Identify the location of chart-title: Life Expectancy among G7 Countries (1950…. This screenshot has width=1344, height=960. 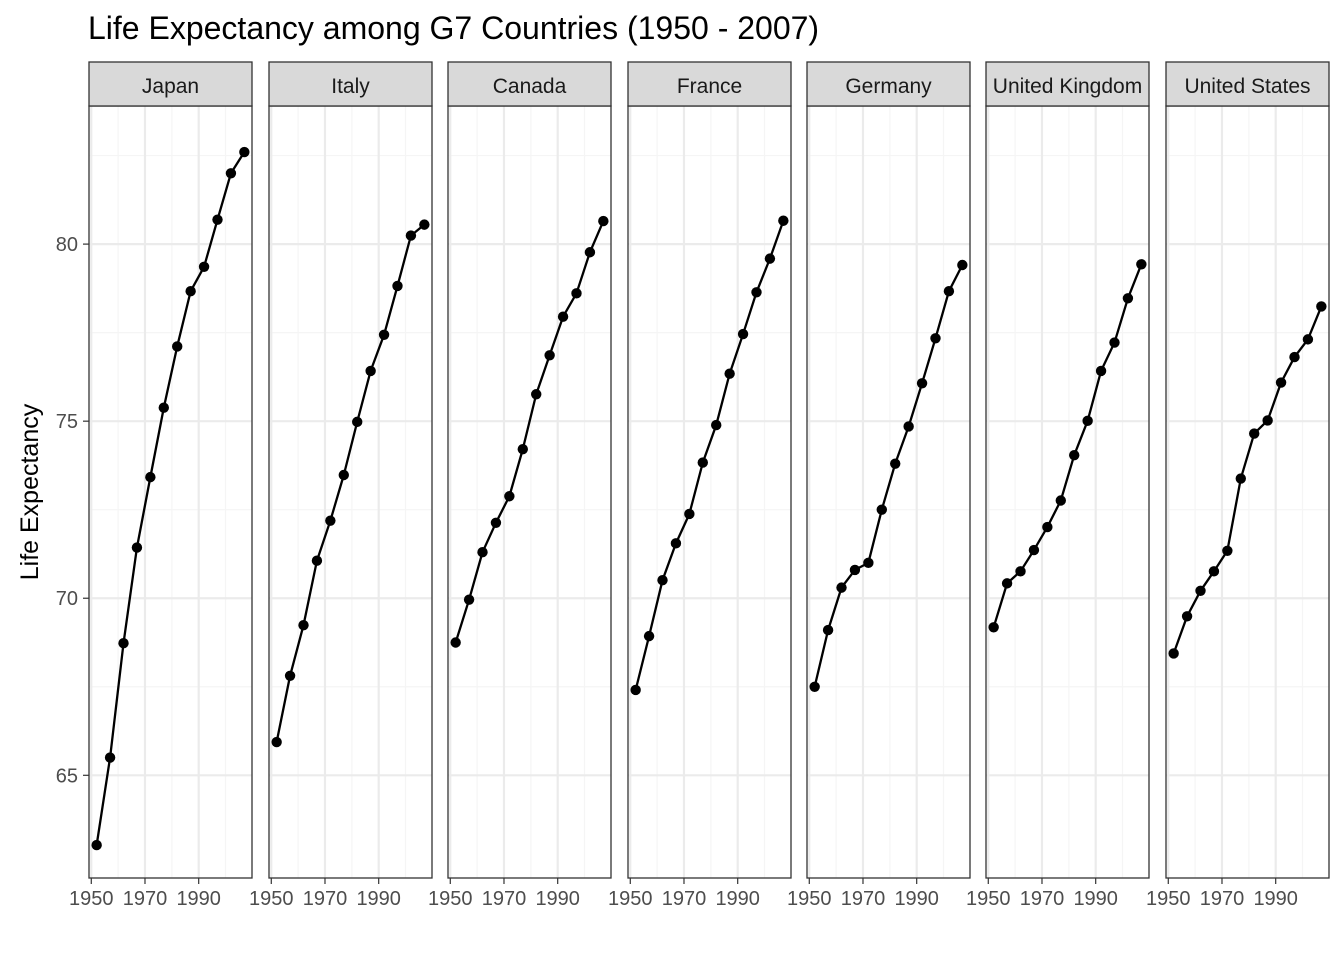
(453, 28).